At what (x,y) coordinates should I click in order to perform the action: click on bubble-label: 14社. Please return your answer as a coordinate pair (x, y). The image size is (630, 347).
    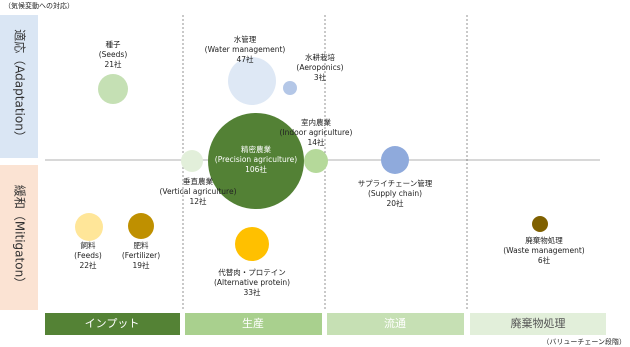
    Looking at the image, I should click on (316, 142).